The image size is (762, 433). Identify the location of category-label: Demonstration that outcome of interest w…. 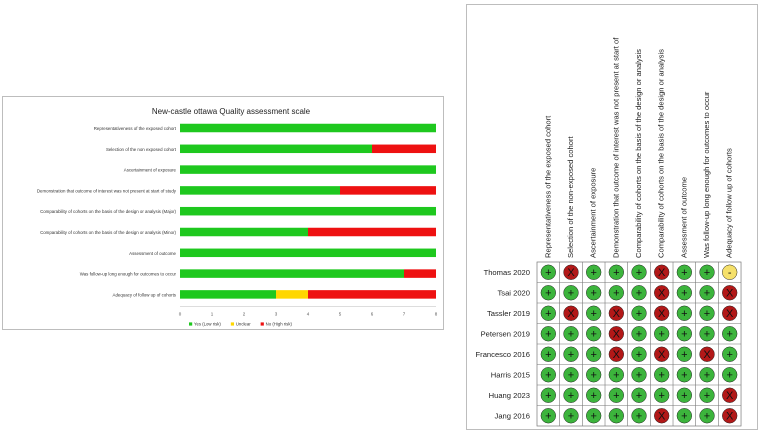
(107, 190).